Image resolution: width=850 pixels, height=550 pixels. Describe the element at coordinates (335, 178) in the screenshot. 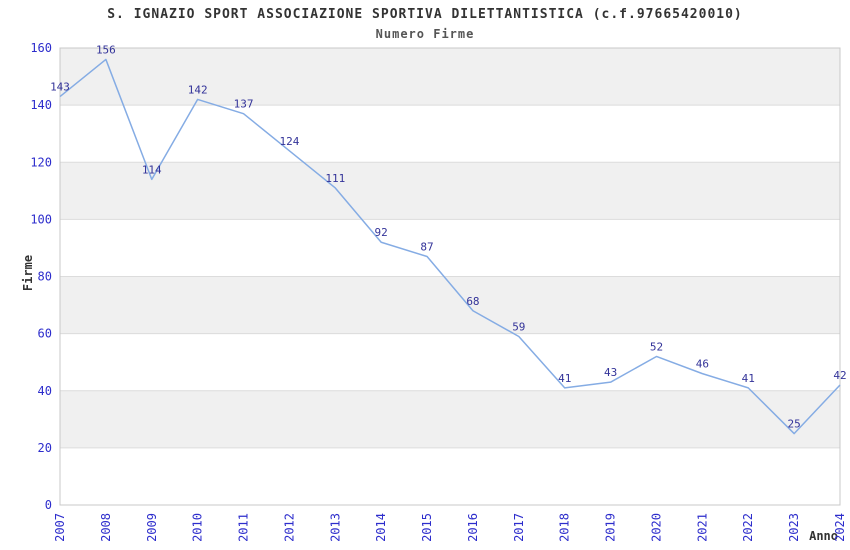

I see `svg-text: 111` at that location.